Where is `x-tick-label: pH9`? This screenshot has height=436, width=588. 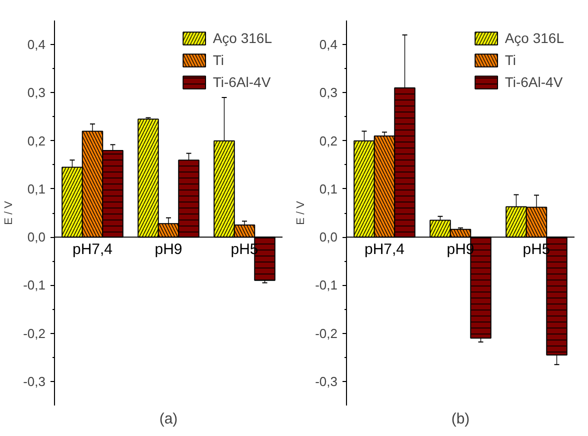 x-tick-label: pH9 is located at coordinates (168, 249).